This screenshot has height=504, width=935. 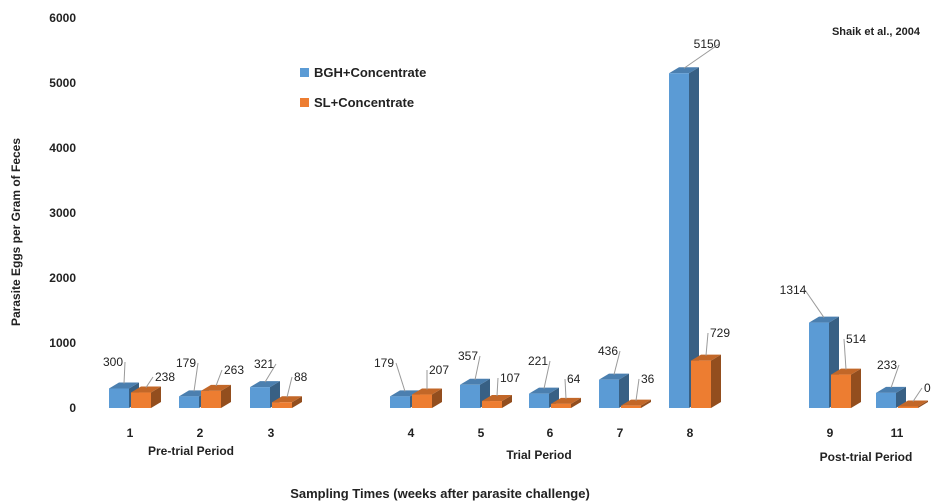 I want to click on x-tick-label: 11, so click(x=897, y=433).